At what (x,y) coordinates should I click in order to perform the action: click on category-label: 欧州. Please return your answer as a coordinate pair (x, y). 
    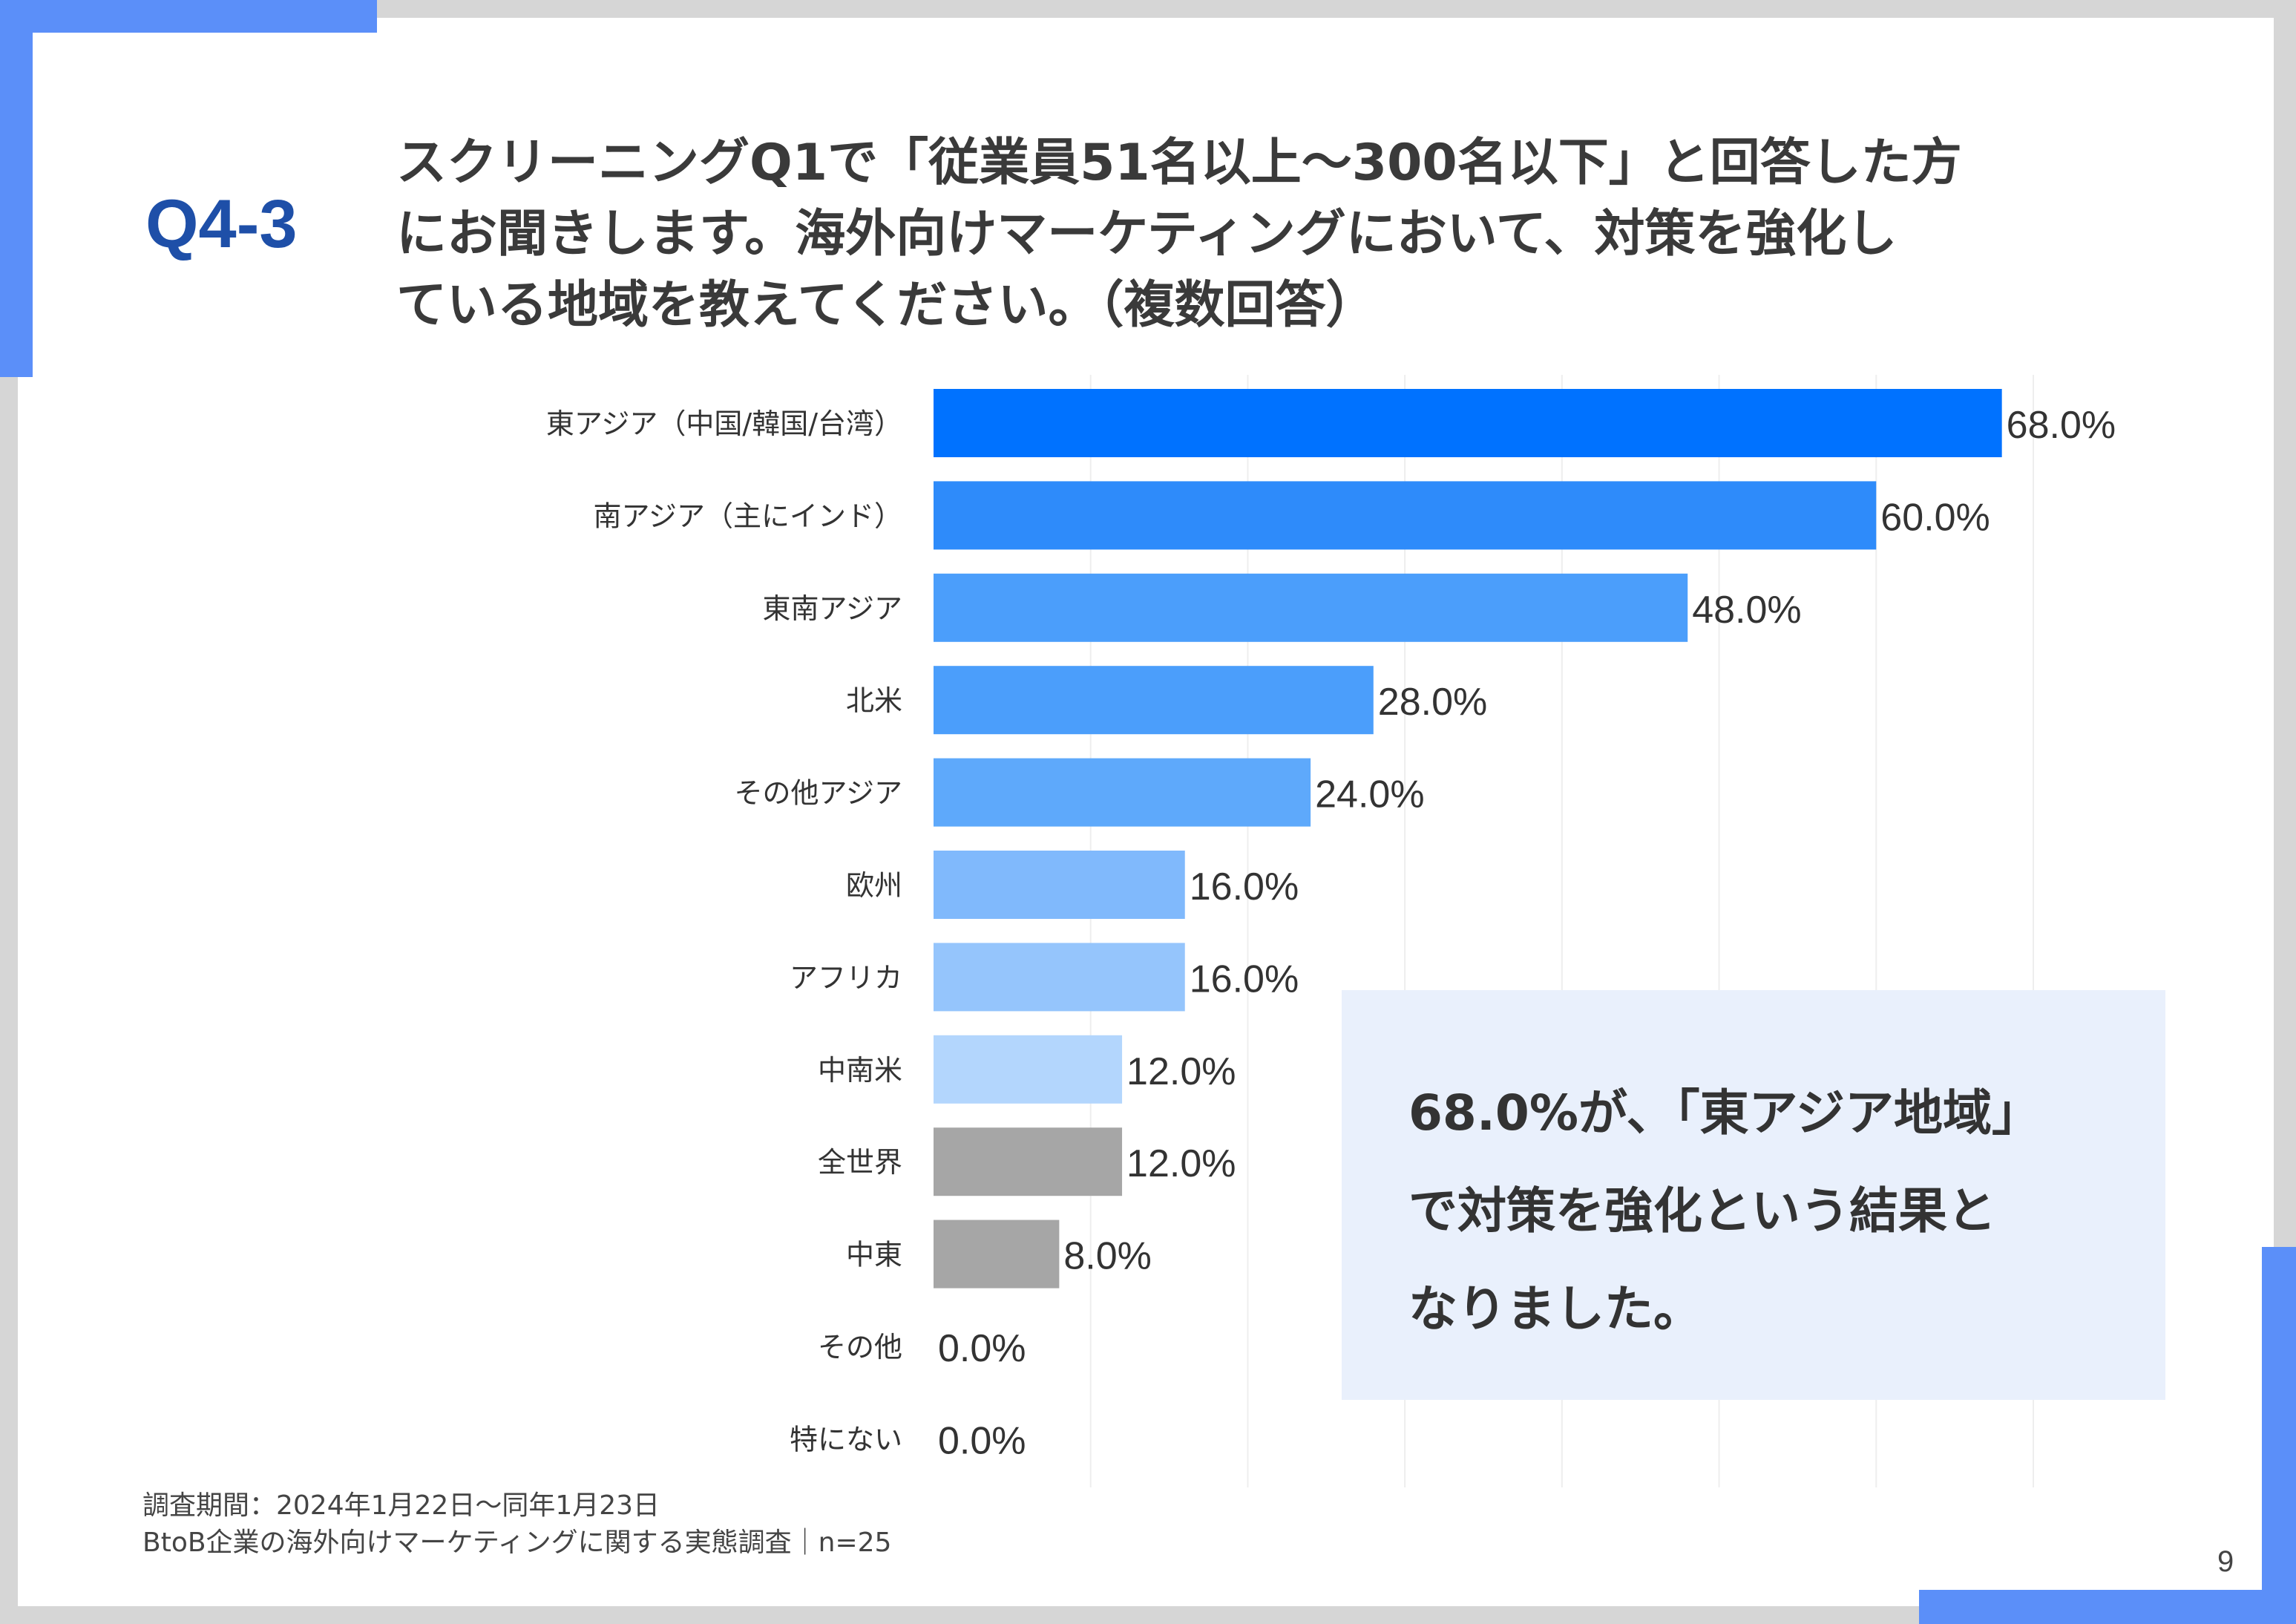
    Looking at the image, I should click on (874, 886).